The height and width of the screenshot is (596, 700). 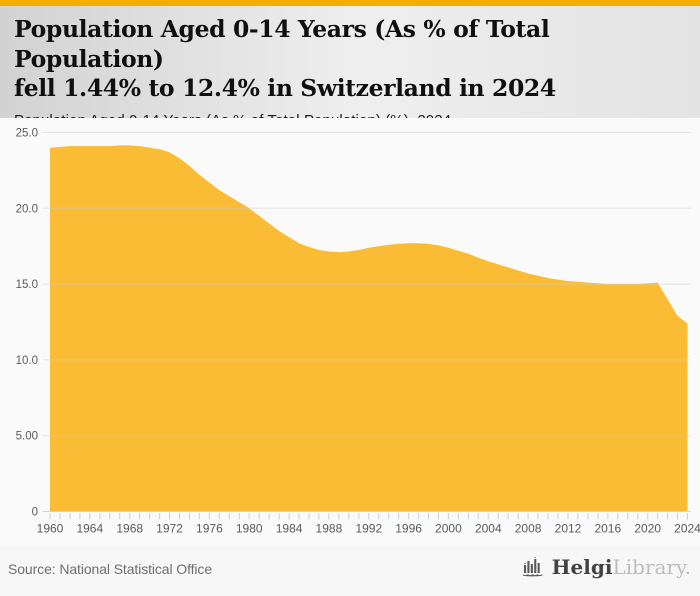 I want to click on x-tick-label: 2012, so click(x=568, y=529).